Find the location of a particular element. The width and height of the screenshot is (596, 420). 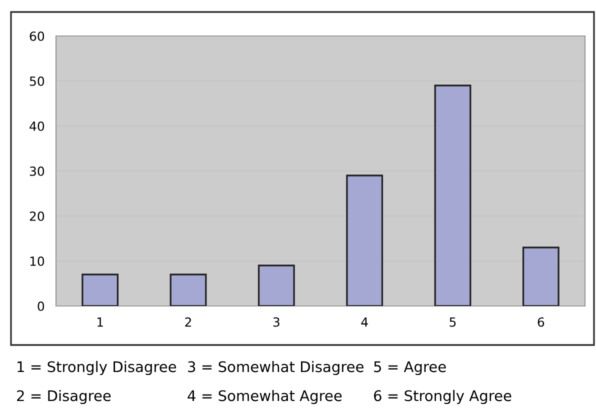

y-tick-label: 40 is located at coordinates (37, 126).